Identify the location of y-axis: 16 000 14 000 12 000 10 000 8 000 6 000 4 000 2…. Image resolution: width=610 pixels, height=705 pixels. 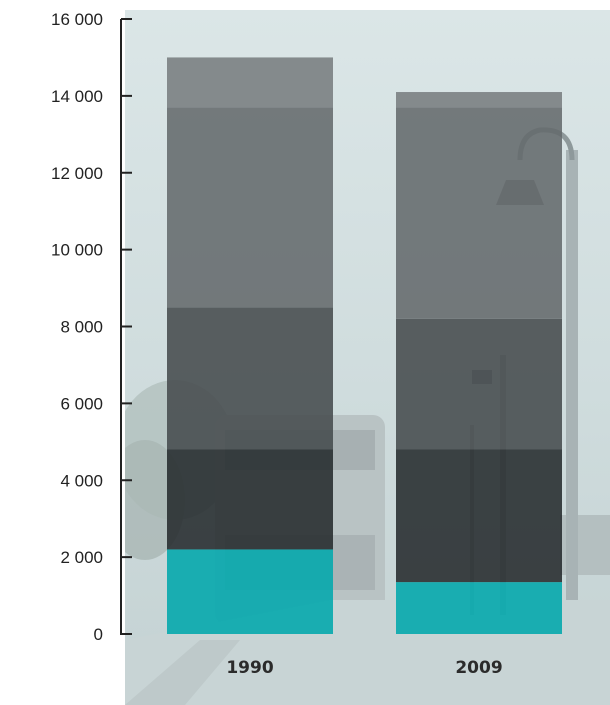
(91, 327).